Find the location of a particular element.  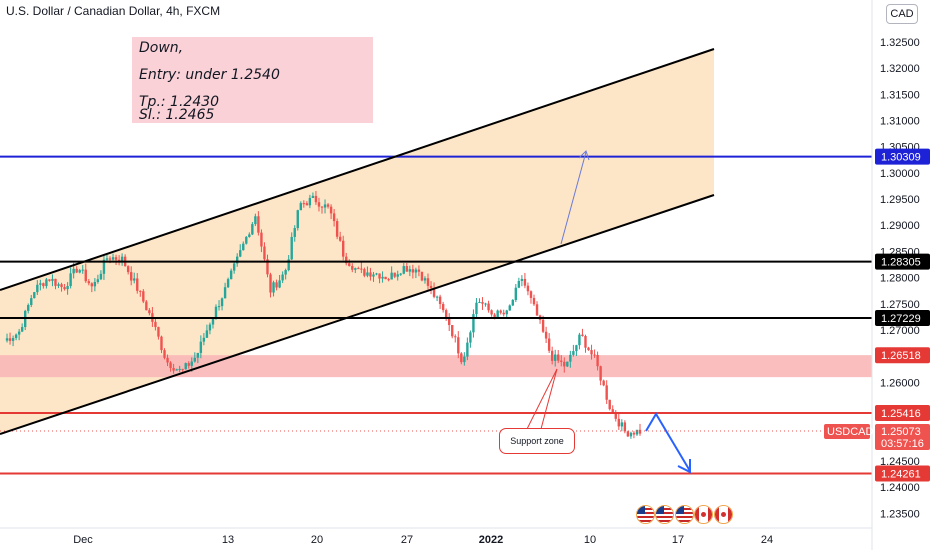

support-zone is located at coordinates (436, 366).